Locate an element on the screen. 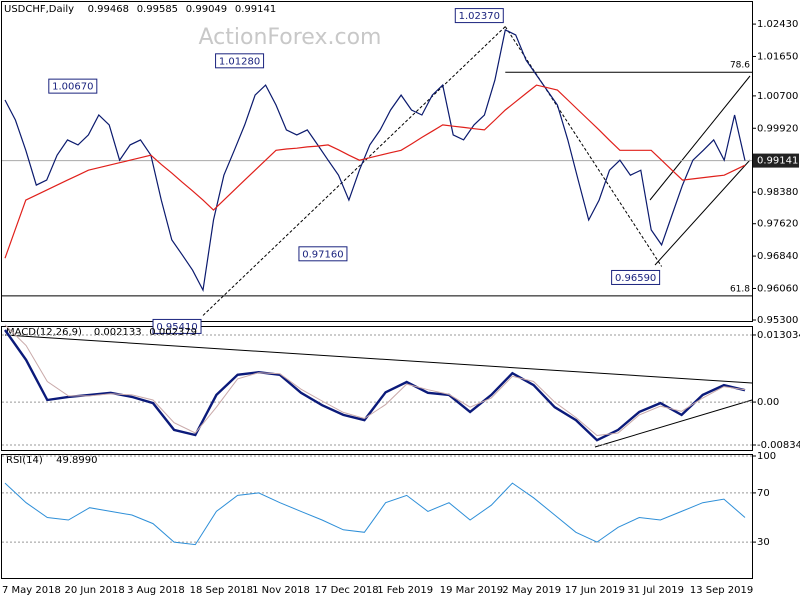  y-tick-label: 0.99920 is located at coordinates (777, 128).